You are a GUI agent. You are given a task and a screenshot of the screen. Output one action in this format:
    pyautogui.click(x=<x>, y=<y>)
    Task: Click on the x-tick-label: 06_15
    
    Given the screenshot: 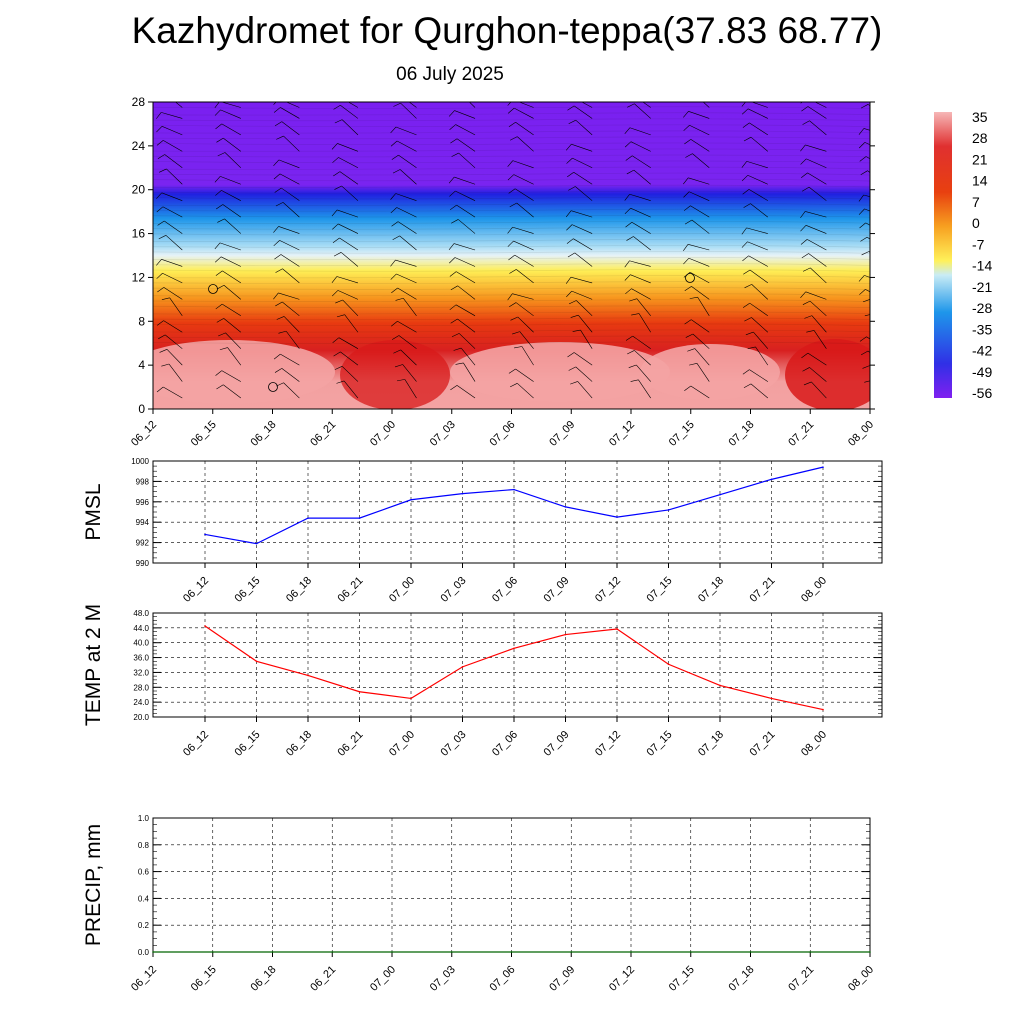 What is the action you would take?
    pyautogui.click(x=204, y=434)
    